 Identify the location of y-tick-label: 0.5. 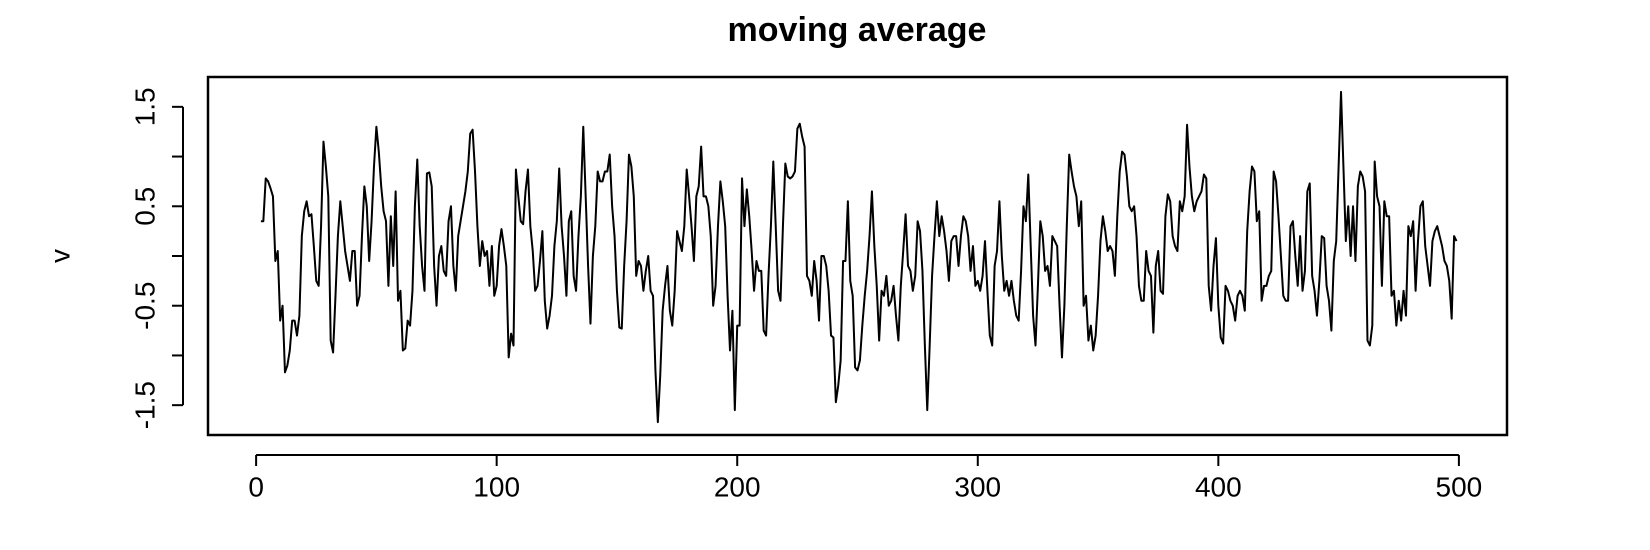
(144, 206).